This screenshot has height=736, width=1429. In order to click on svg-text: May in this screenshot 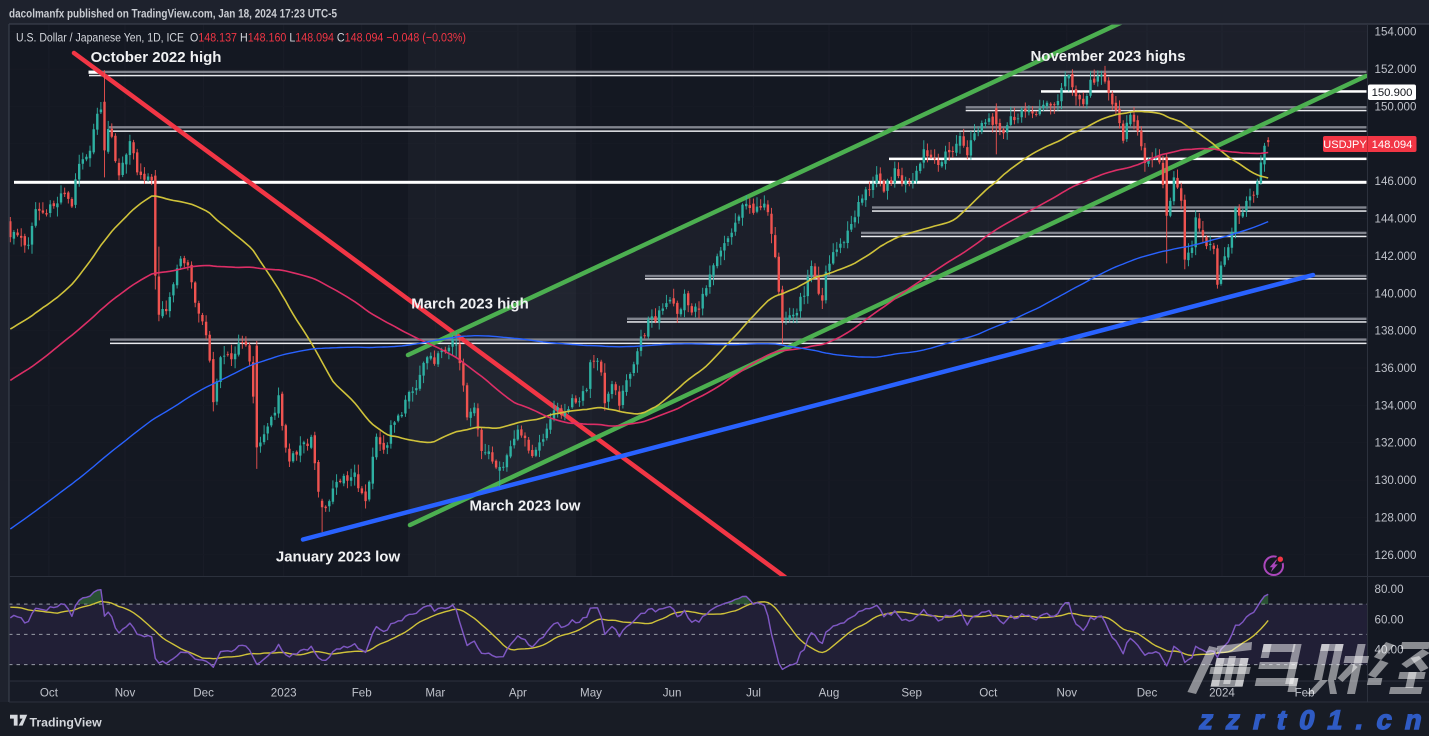, I will do `click(591, 693)`.